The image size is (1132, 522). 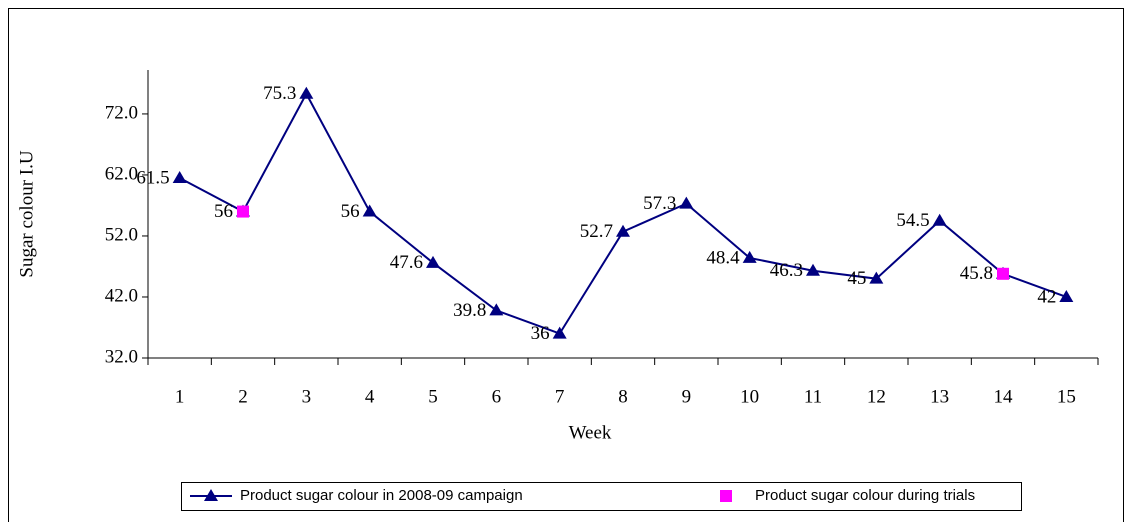 I want to click on data-label: 54.5, so click(x=912, y=220).